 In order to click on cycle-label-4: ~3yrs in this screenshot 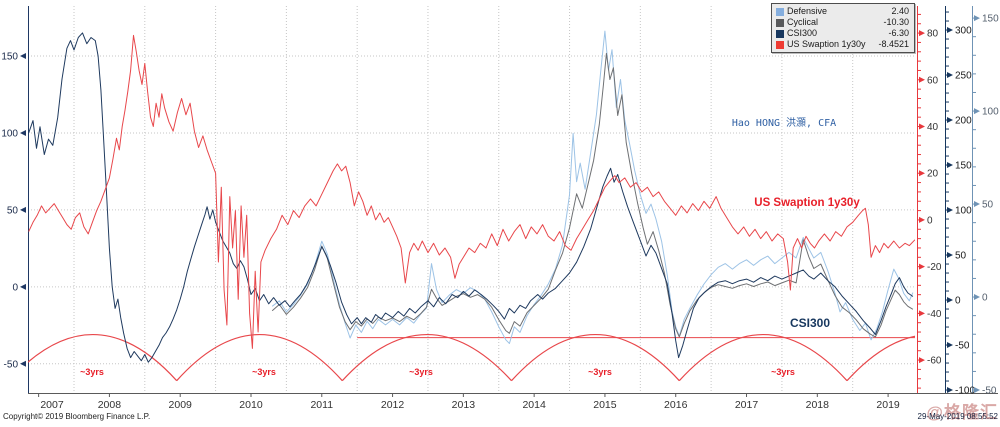, I will do `click(600, 372)`.